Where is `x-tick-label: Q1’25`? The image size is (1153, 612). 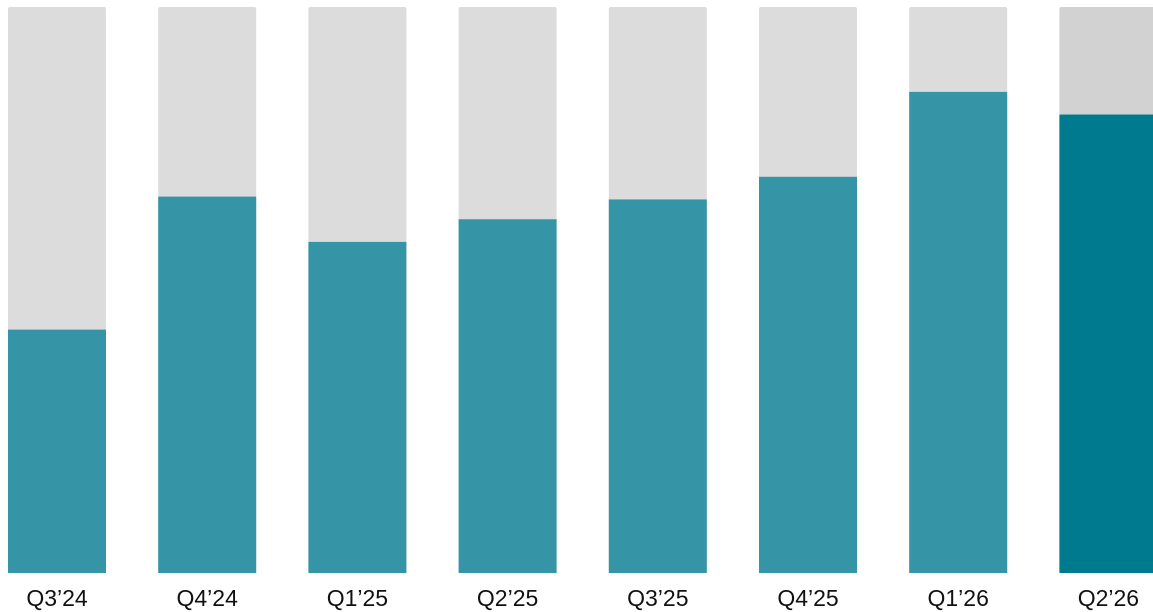 x-tick-label: Q1’25 is located at coordinates (357, 598).